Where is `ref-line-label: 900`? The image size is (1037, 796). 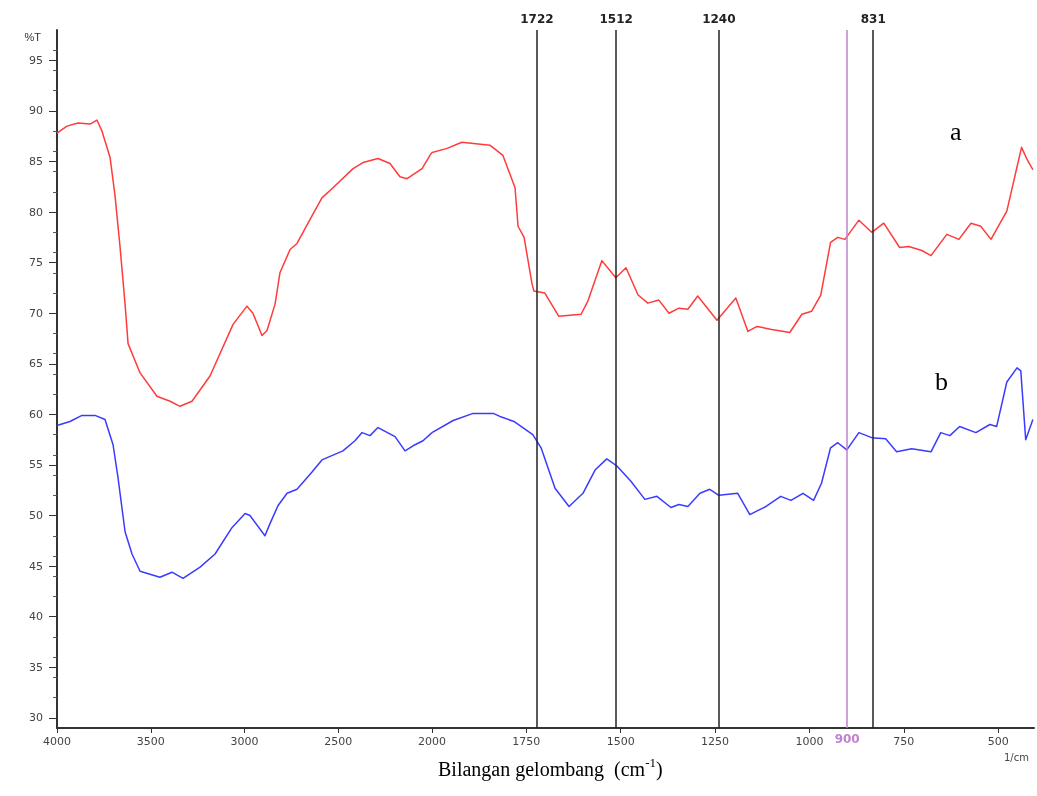 ref-line-label: 900 is located at coordinates (847, 739).